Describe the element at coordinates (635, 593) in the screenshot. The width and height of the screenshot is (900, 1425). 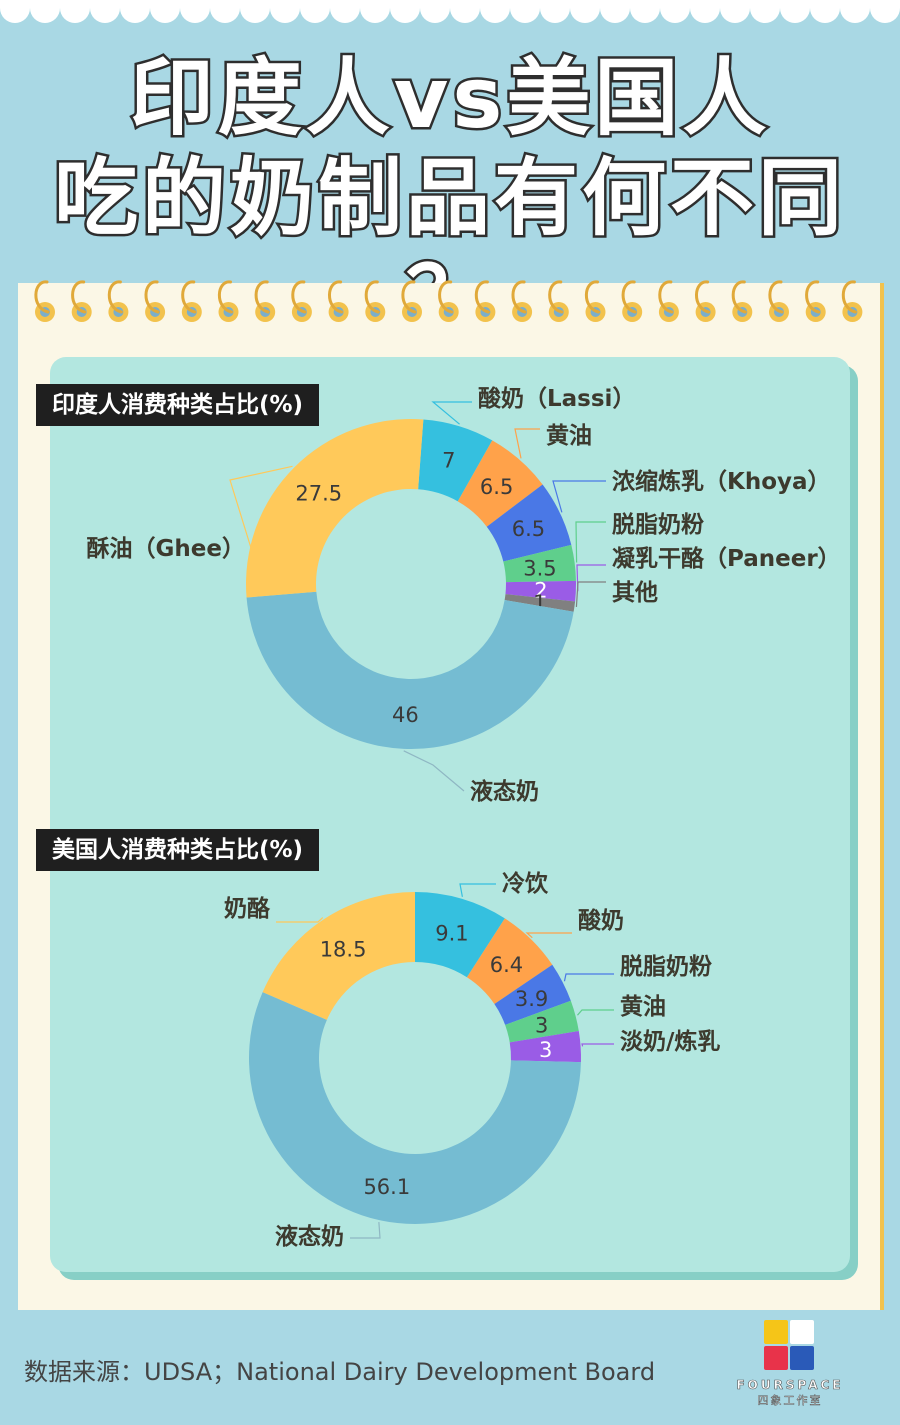
I see `category-label: 其他` at that location.